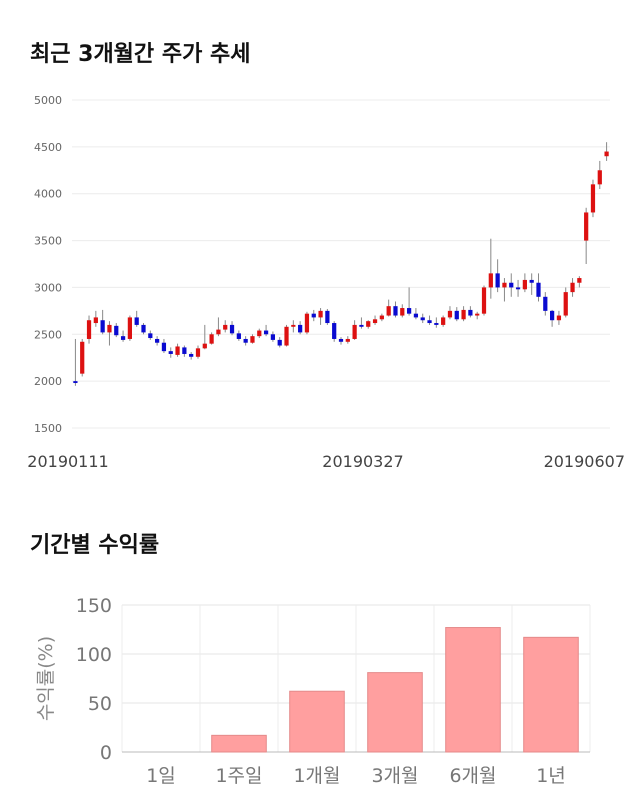 This screenshot has width=640, height=810. What do you see at coordinates (584, 461) in the screenshot?
I see `x-tick-label: 20190607` at bounding box center [584, 461].